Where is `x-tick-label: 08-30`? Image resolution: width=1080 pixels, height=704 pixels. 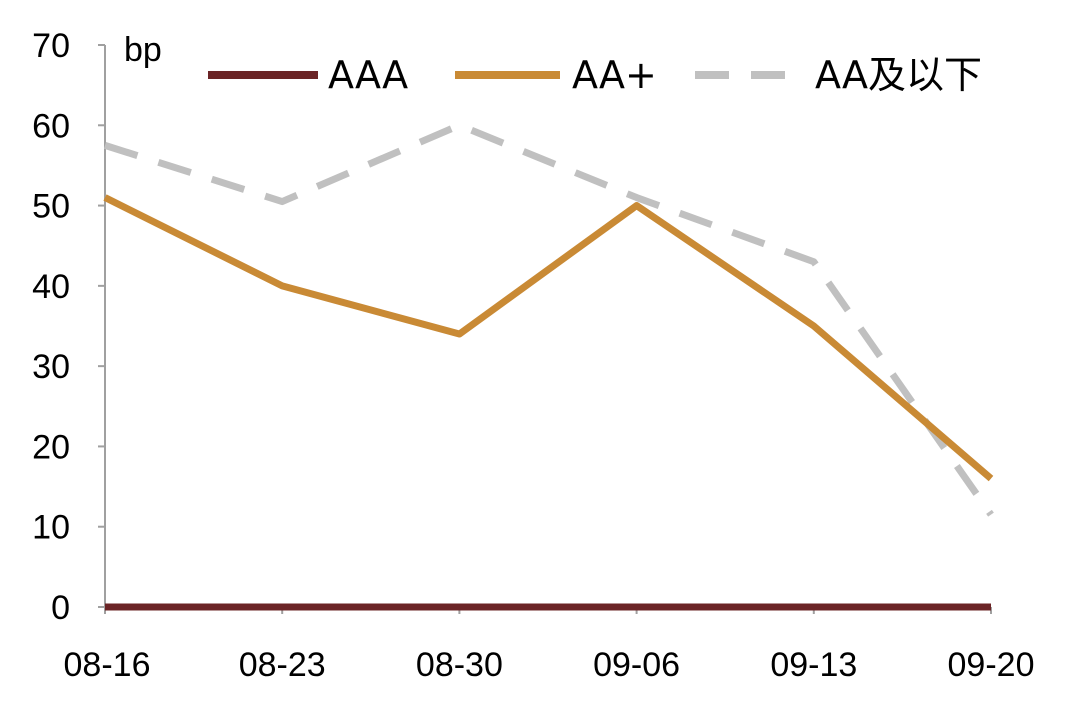 x-tick-label: 08-30 is located at coordinates (459, 665).